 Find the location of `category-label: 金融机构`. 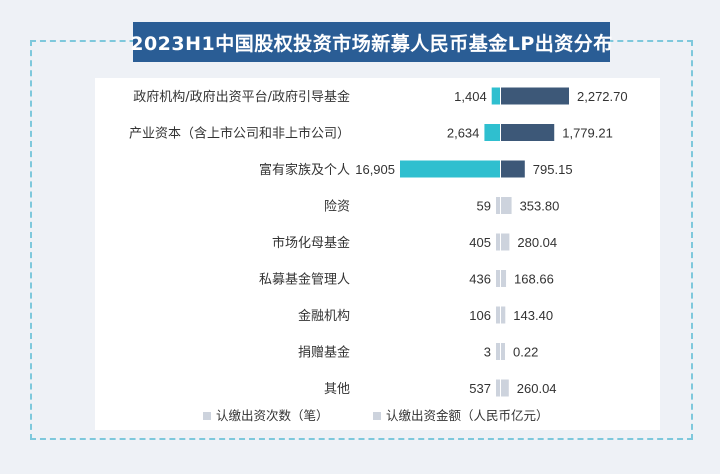

category-label: 金融机构 is located at coordinates (324, 316).